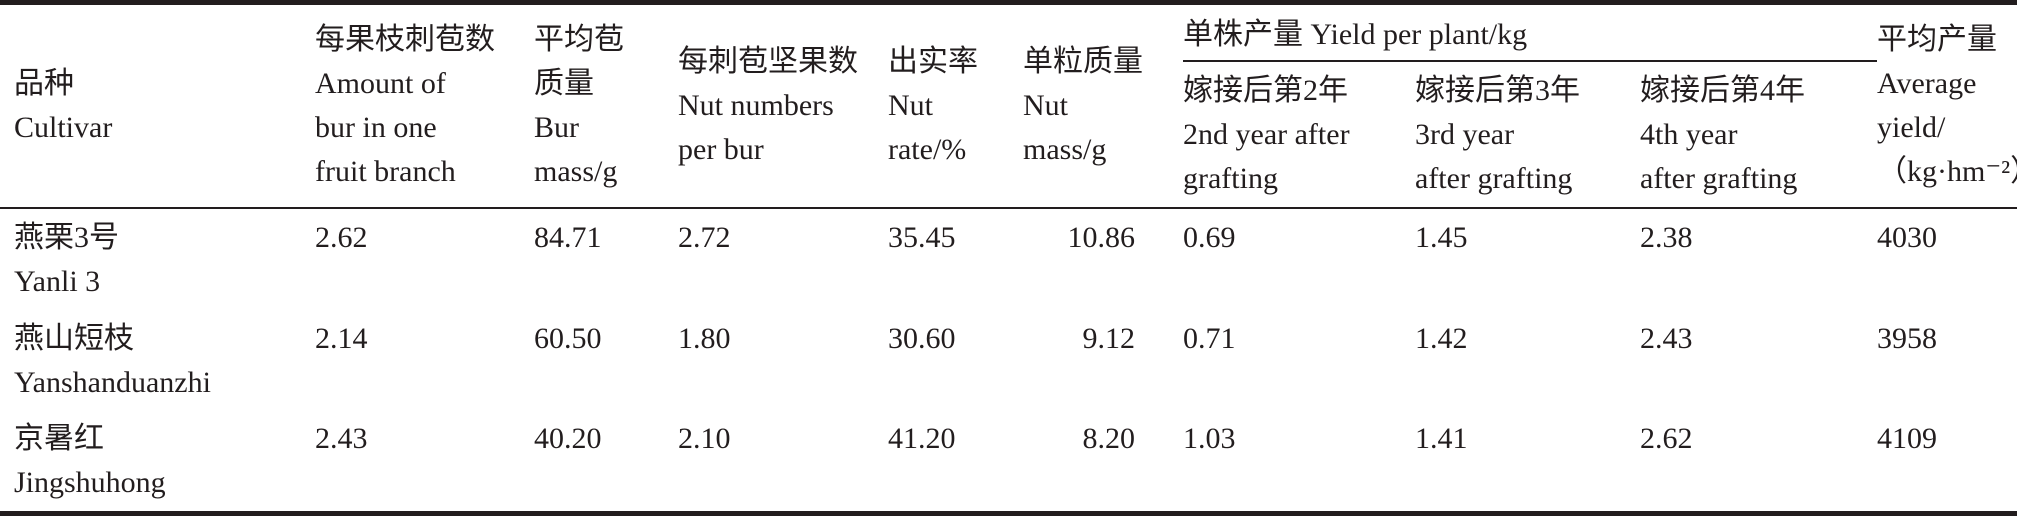  I want to click on cell-nut-numbers: 2.10, so click(704, 439).